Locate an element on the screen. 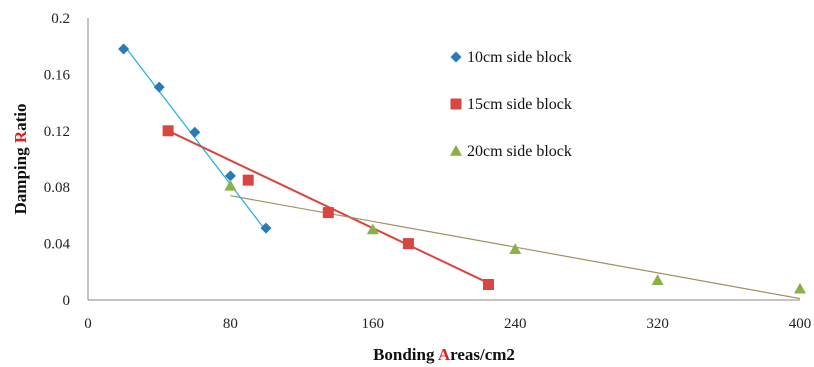  x-tick-label: 0 is located at coordinates (88, 324).